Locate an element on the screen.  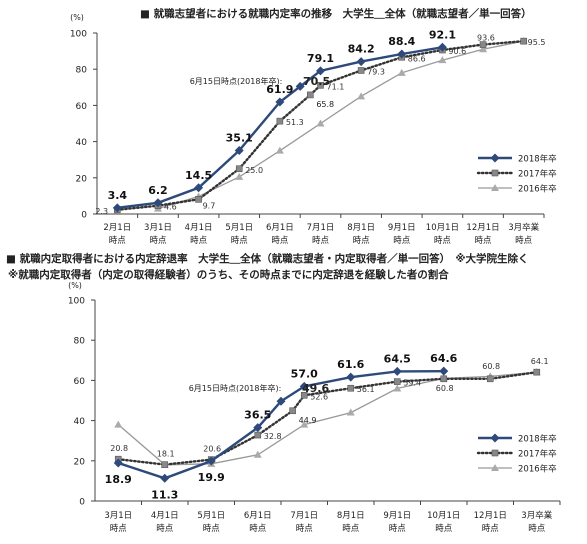
chart1-data-label-2017年卒: 93.6 is located at coordinates (486, 38).